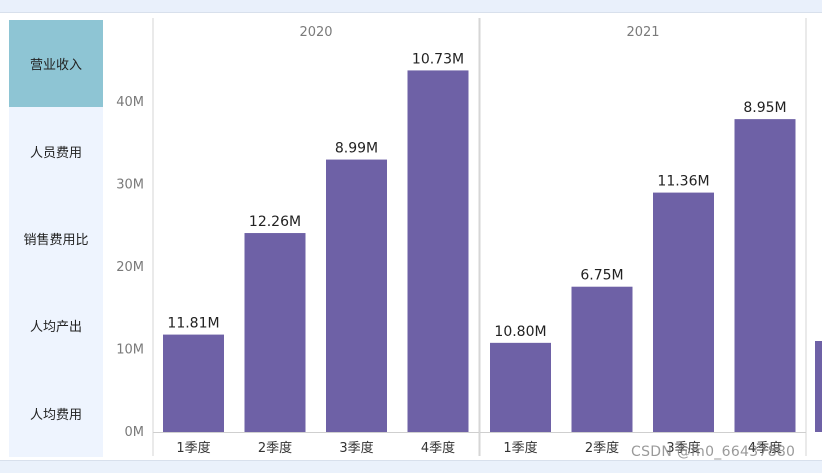  What do you see at coordinates (520, 332) in the screenshot?
I see `bar-data-label: 10.80M` at bounding box center [520, 332].